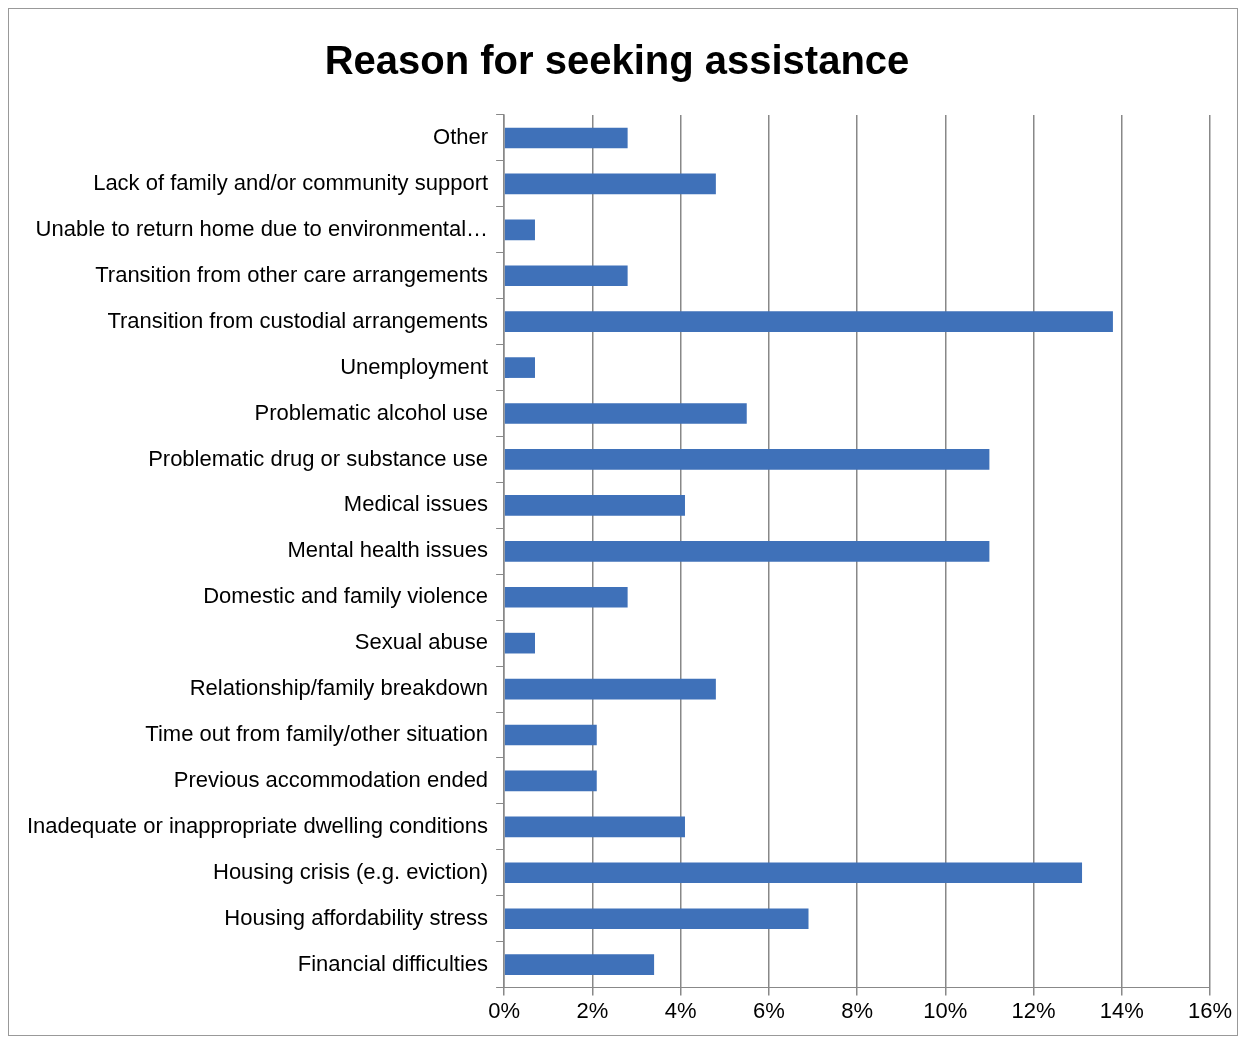 The image size is (1245, 1044). Describe the element at coordinates (331, 779) in the screenshot. I see `y-tick-label: Previous accommodation ended` at that location.